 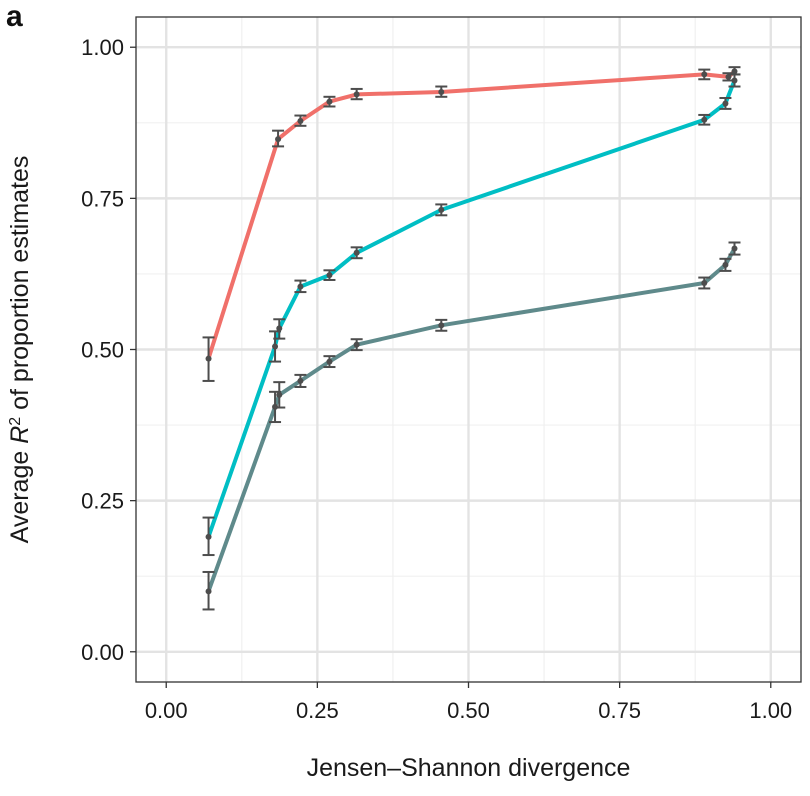 I want to click on y-axis-label-suffix: of proportion estimates, so click(x=20, y=286).